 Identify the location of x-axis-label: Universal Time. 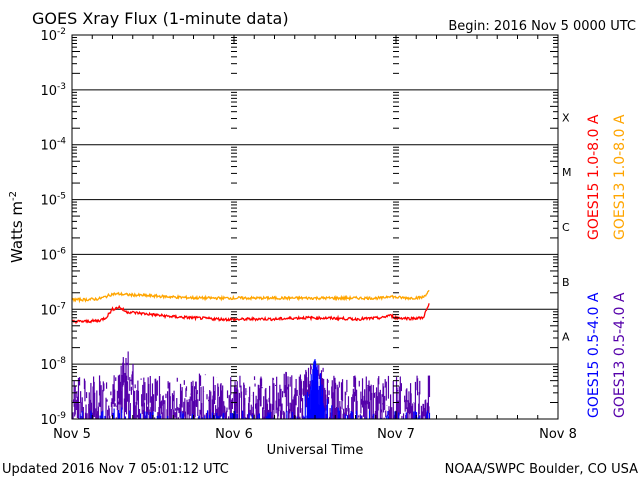
(315, 450).